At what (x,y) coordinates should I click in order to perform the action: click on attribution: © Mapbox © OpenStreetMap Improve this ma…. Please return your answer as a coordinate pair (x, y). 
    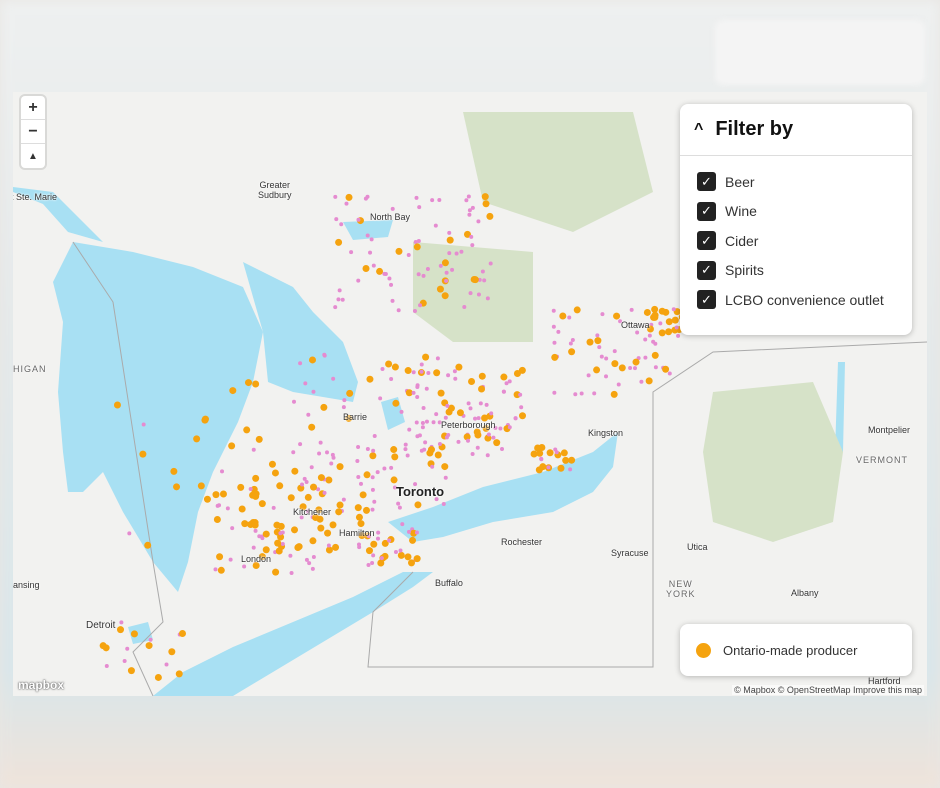
    Looking at the image, I should click on (828, 690).